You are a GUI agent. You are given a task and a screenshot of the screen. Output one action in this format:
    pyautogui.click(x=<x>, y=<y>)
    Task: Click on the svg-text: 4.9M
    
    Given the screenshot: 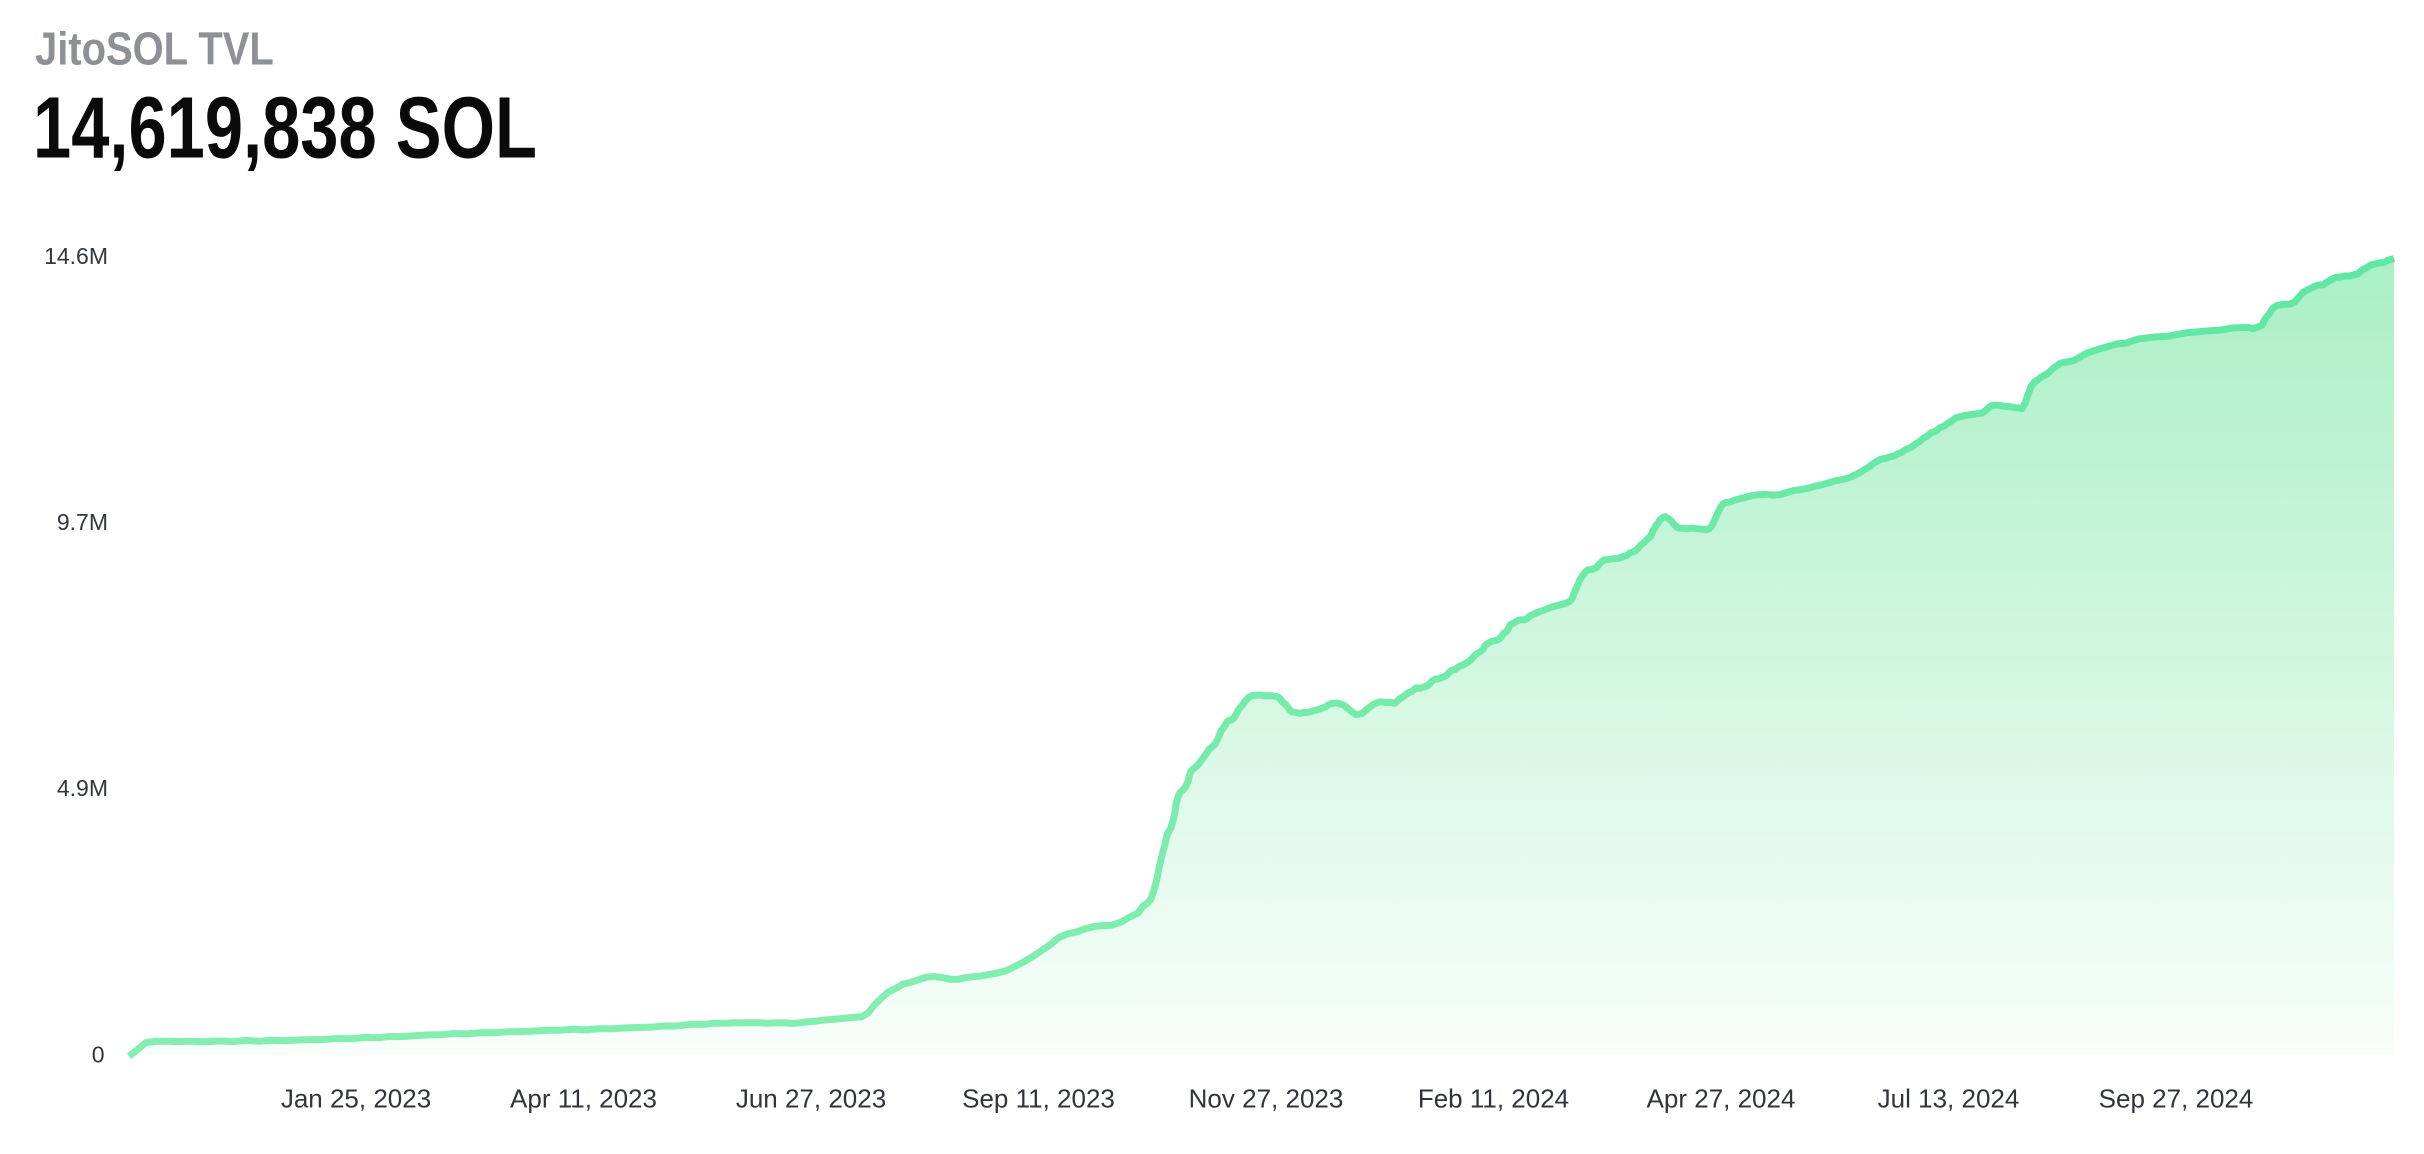 What is the action you would take?
    pyautogui.click(x=82, y=788)
    